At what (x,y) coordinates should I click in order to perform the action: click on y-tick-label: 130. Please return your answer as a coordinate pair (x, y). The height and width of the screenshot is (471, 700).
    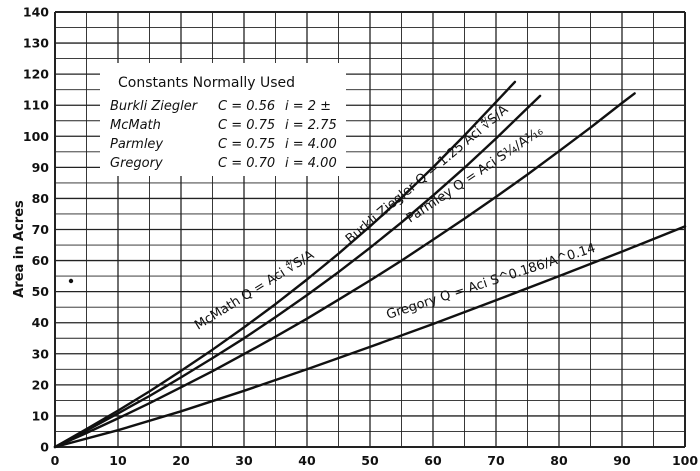
    Looking at the image, I should click on (36, 43).